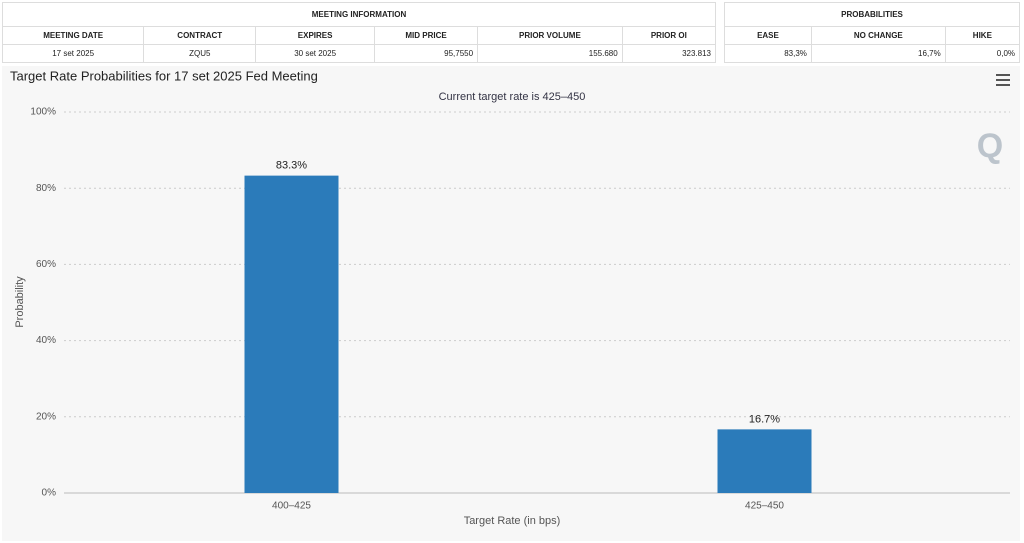 Image resolution: width=1024 pixels, height=543 pixels. Describe the element at coordinates (200, 53) in the screenshot. I see `cell: ZQU5` at that location.